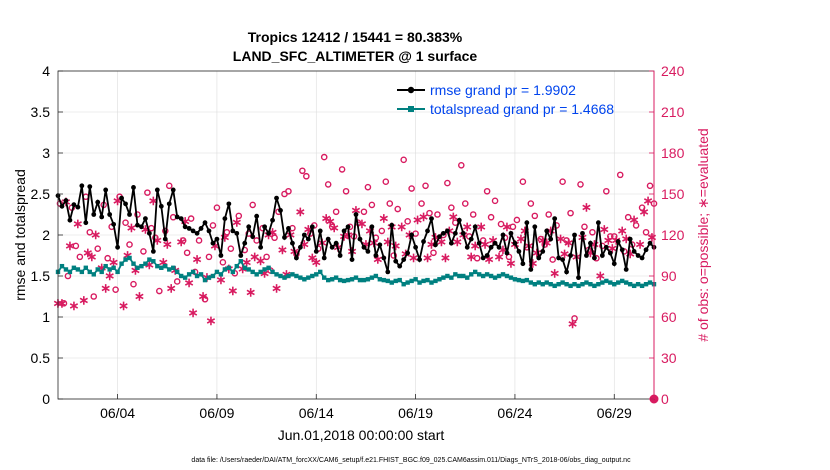 This screenshot has height=470, width=830. Describe the element at coordinates (46, 235) in the screenshot. I see `y-left-tick-label: 2` at that location.